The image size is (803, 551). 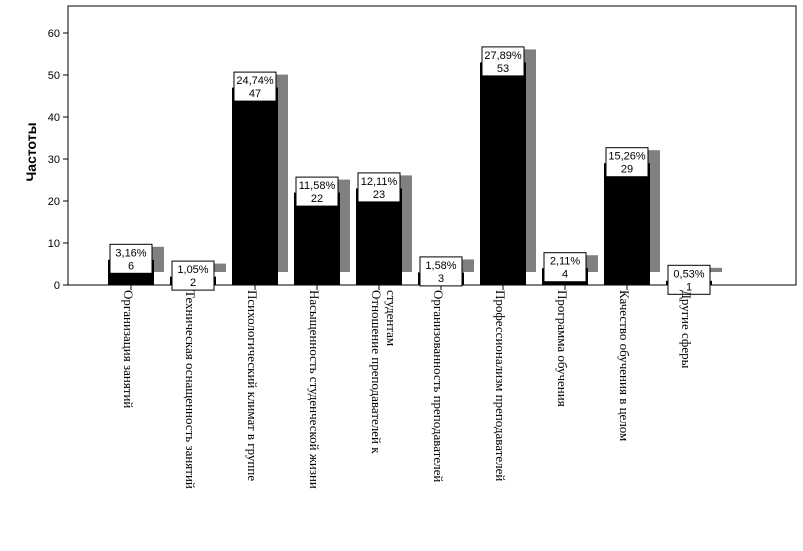 What do you see at coordinates (54, 202) in the screenshot?
I see `y-tick-label: 20` at bounding box center [54, 202].